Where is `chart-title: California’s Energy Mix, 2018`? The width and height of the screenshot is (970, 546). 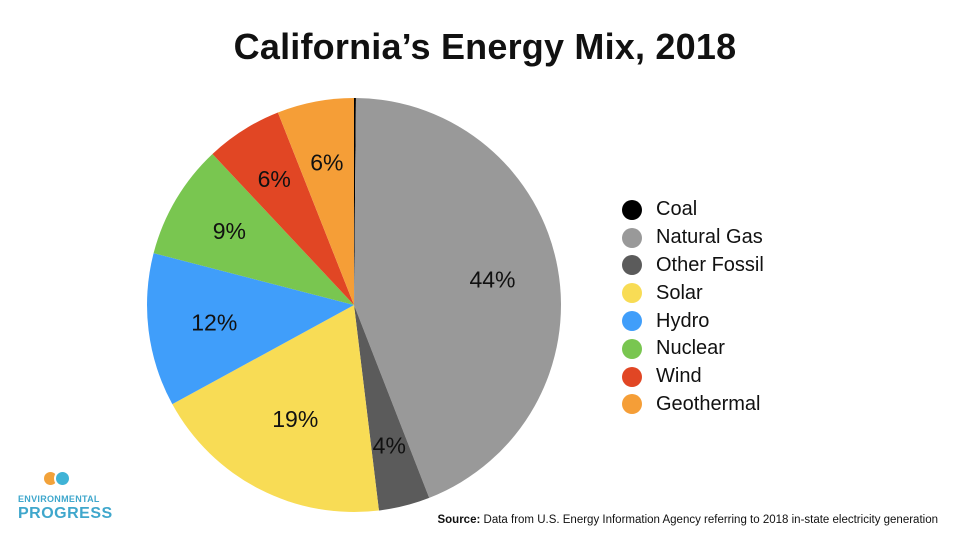
chart-title: California’s Energy Mix, 2018 is located at coordinates (485, 46).